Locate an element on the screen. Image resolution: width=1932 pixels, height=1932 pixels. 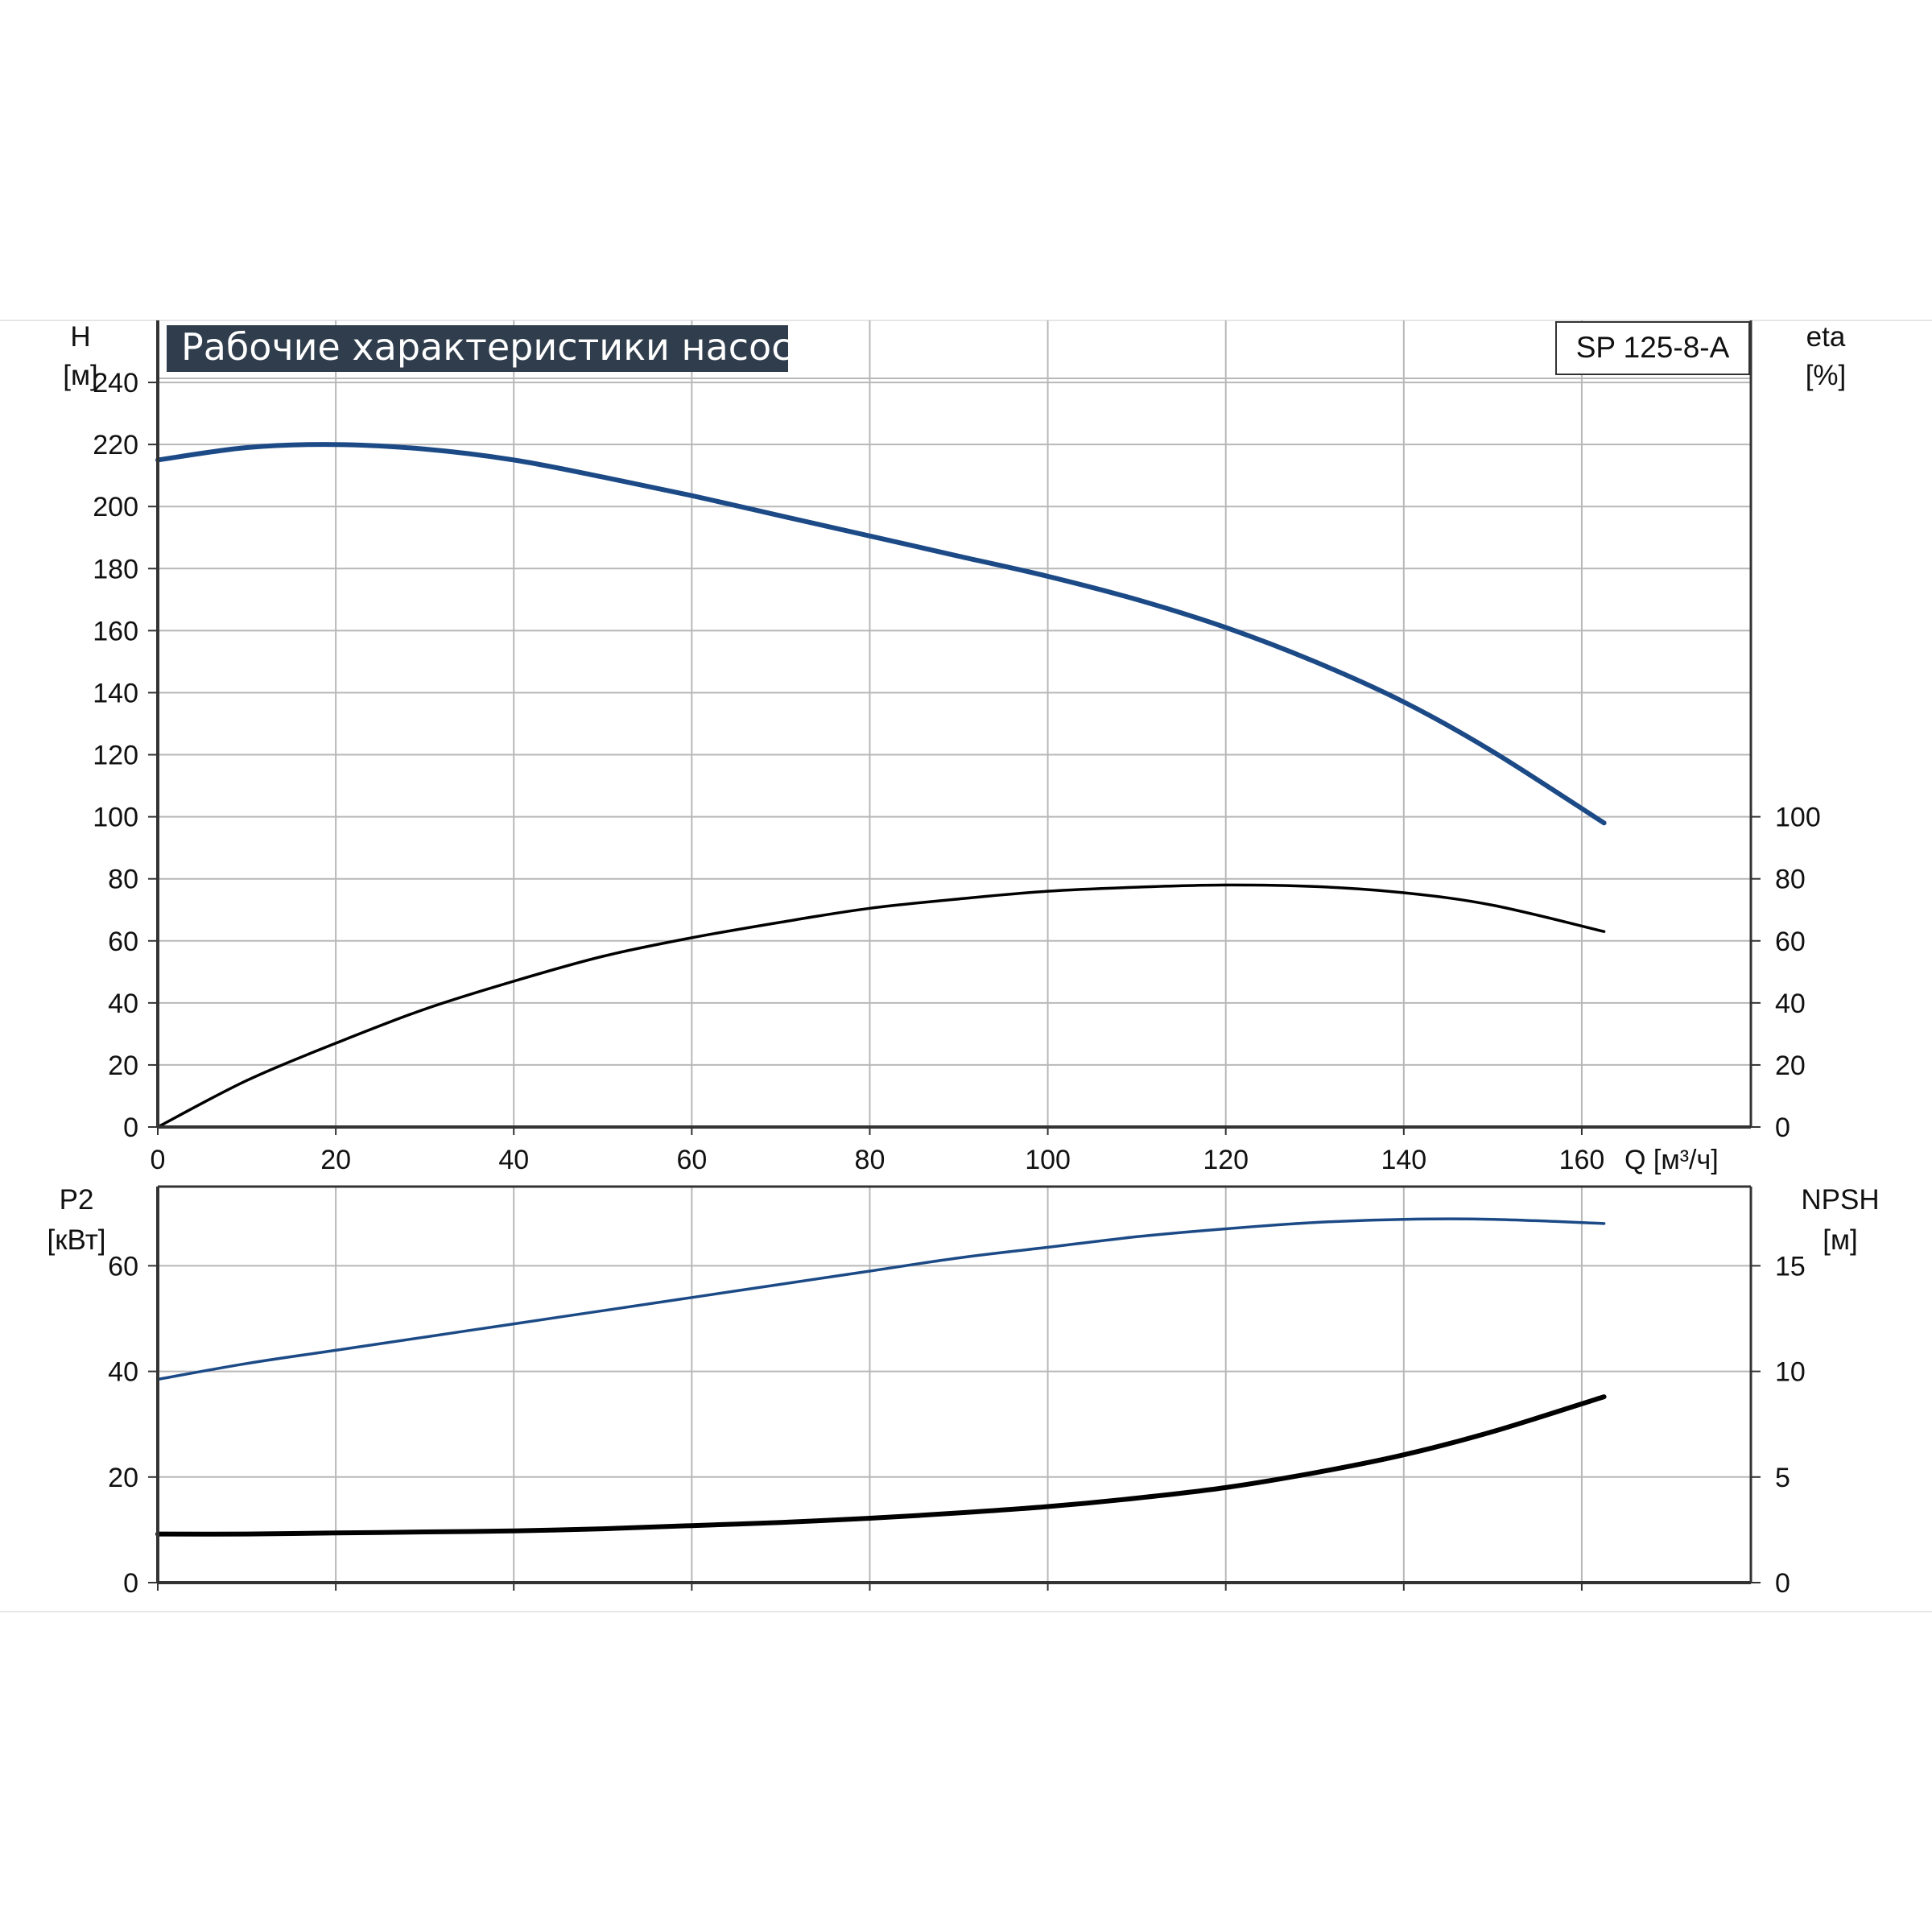
right-tick-label: 60 is located at coordinates (1790, 942).